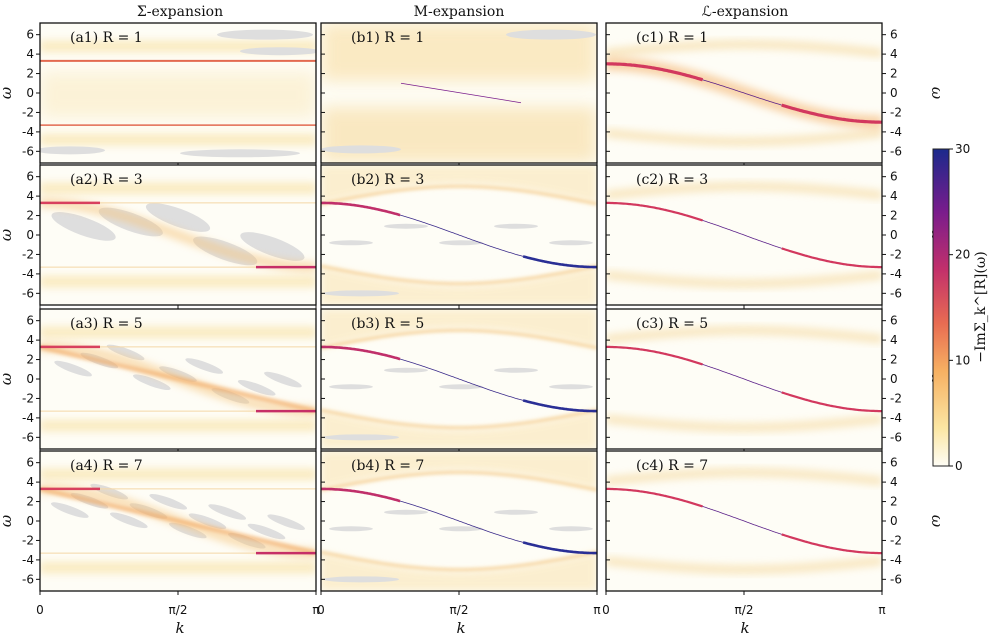 This screenshot has width=996, height=638. What do you see at coordinates (896, 540) in the screenshot?
I see `y-tick-label-right: -2` at bounding box center [896, 540].